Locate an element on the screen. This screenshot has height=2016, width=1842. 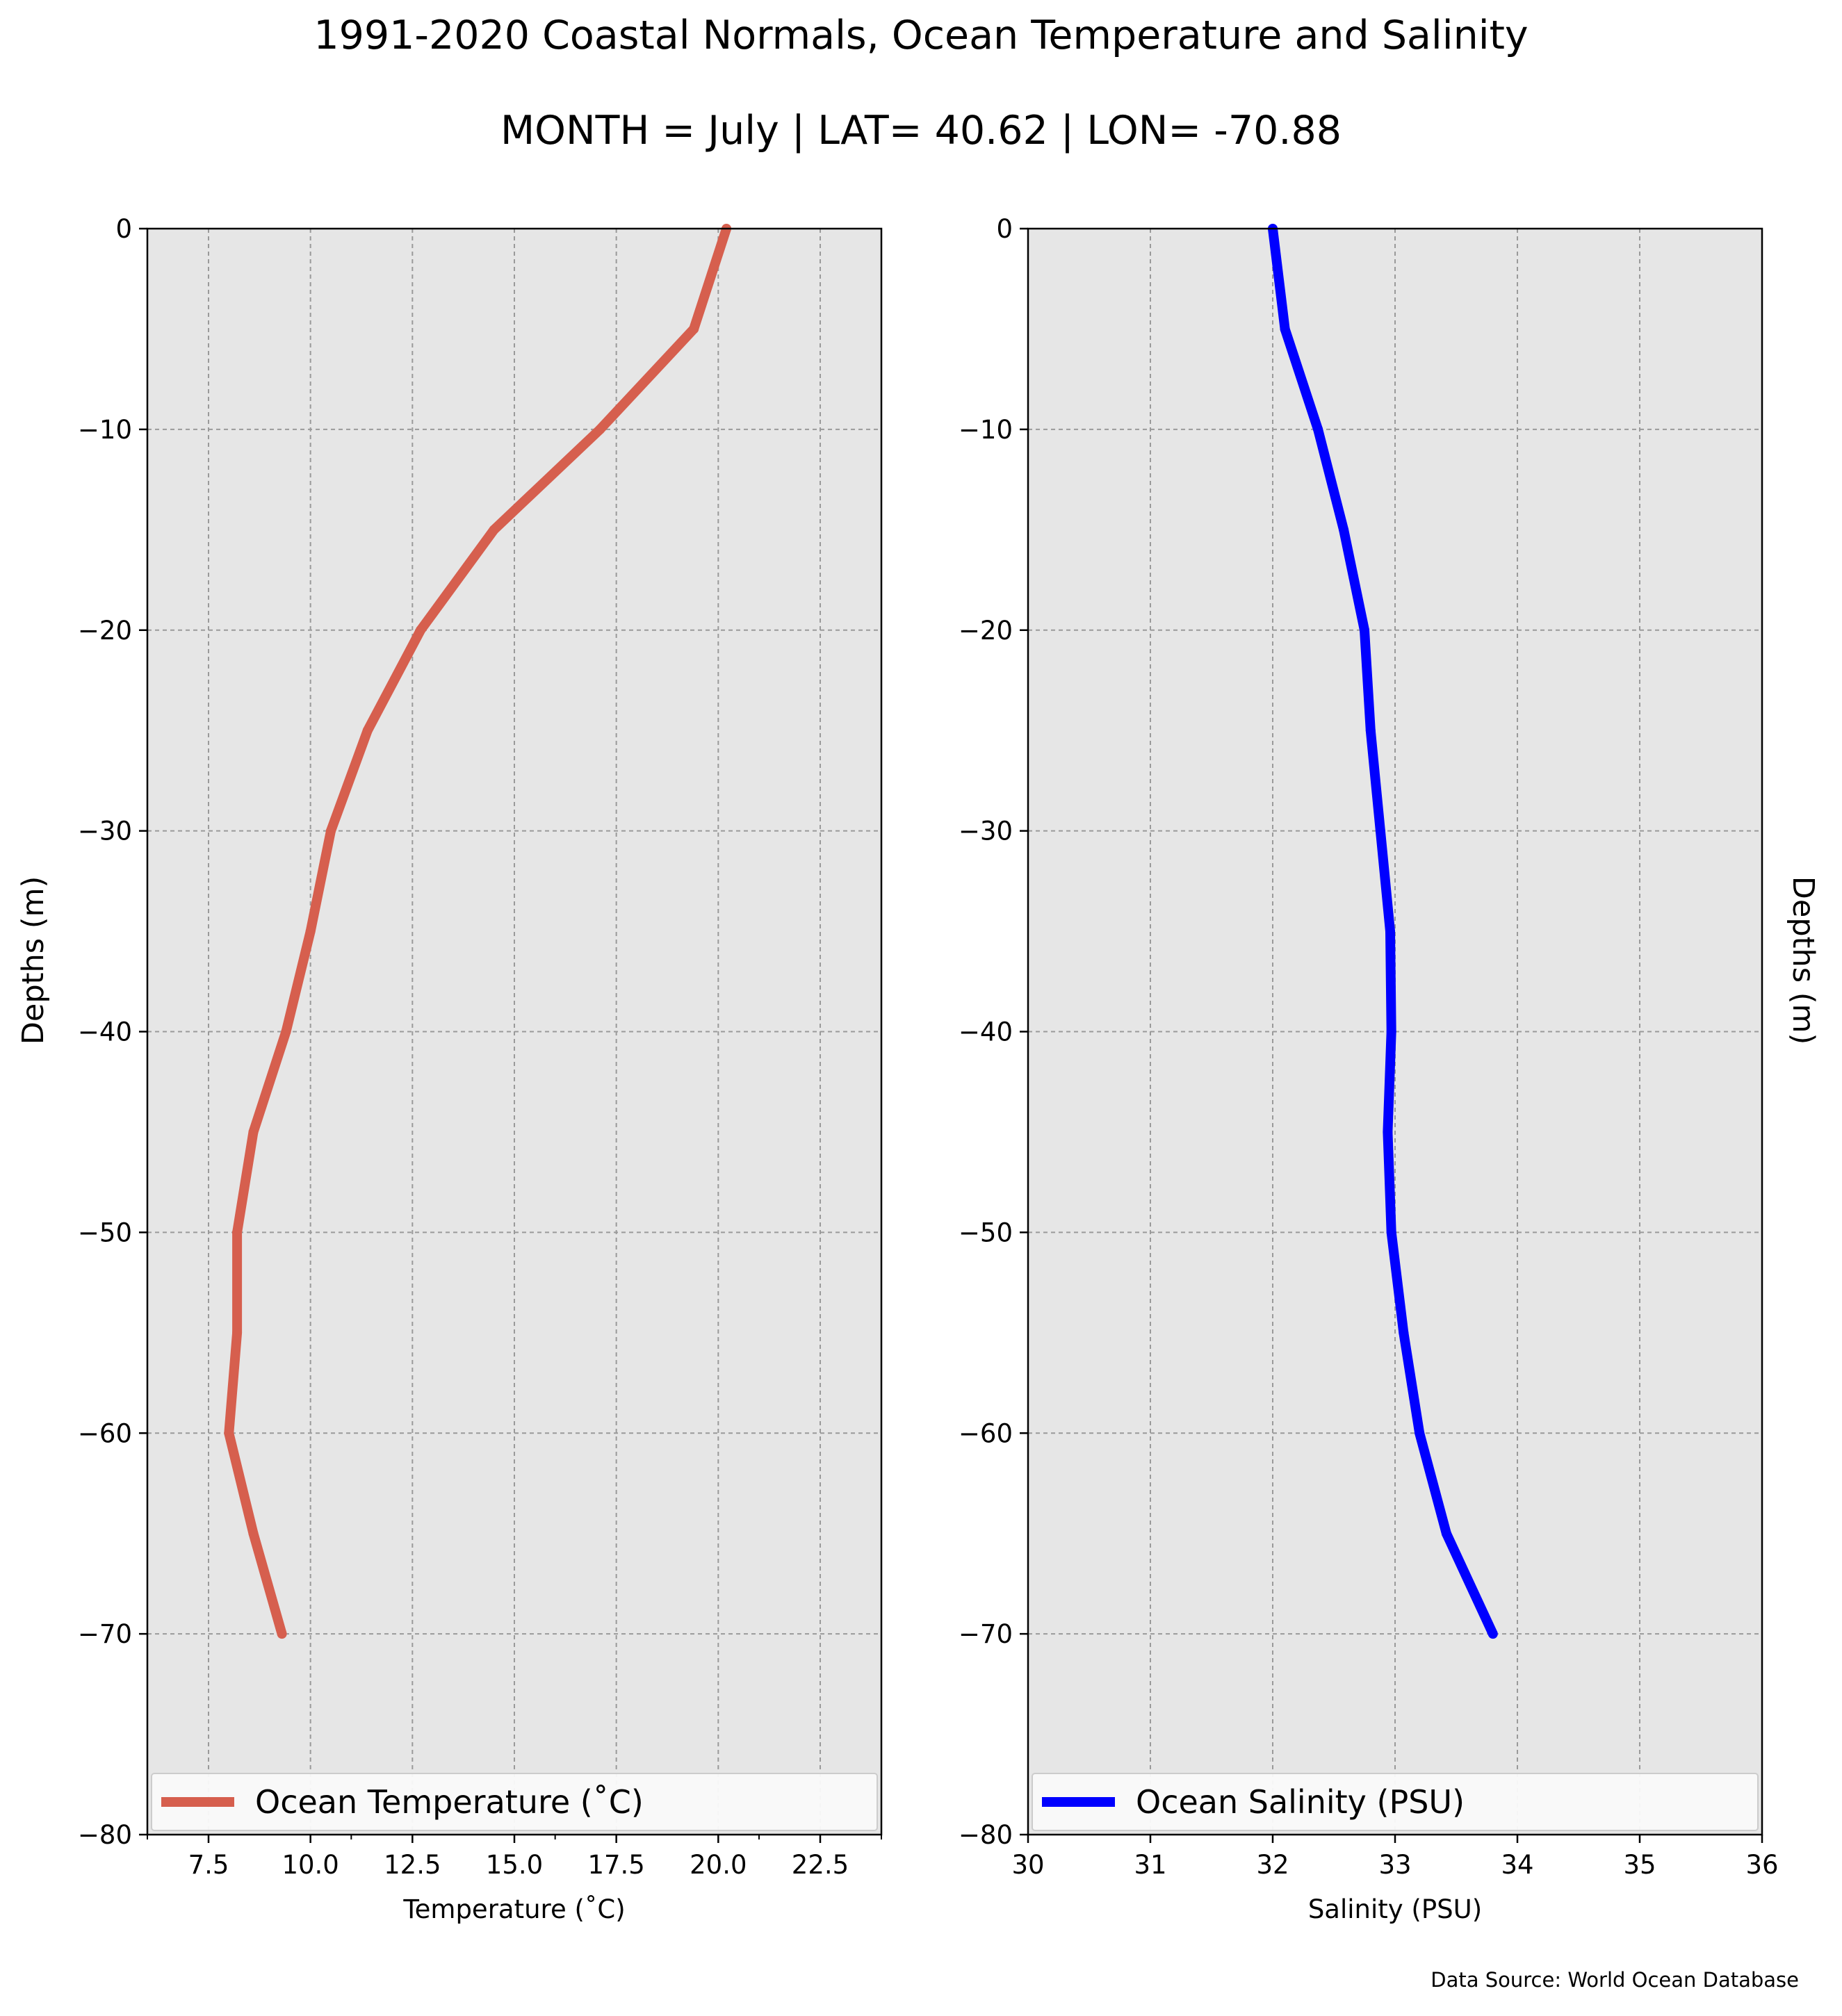
x-tick-label: 12.5 is located at coordinates (412, 1865).